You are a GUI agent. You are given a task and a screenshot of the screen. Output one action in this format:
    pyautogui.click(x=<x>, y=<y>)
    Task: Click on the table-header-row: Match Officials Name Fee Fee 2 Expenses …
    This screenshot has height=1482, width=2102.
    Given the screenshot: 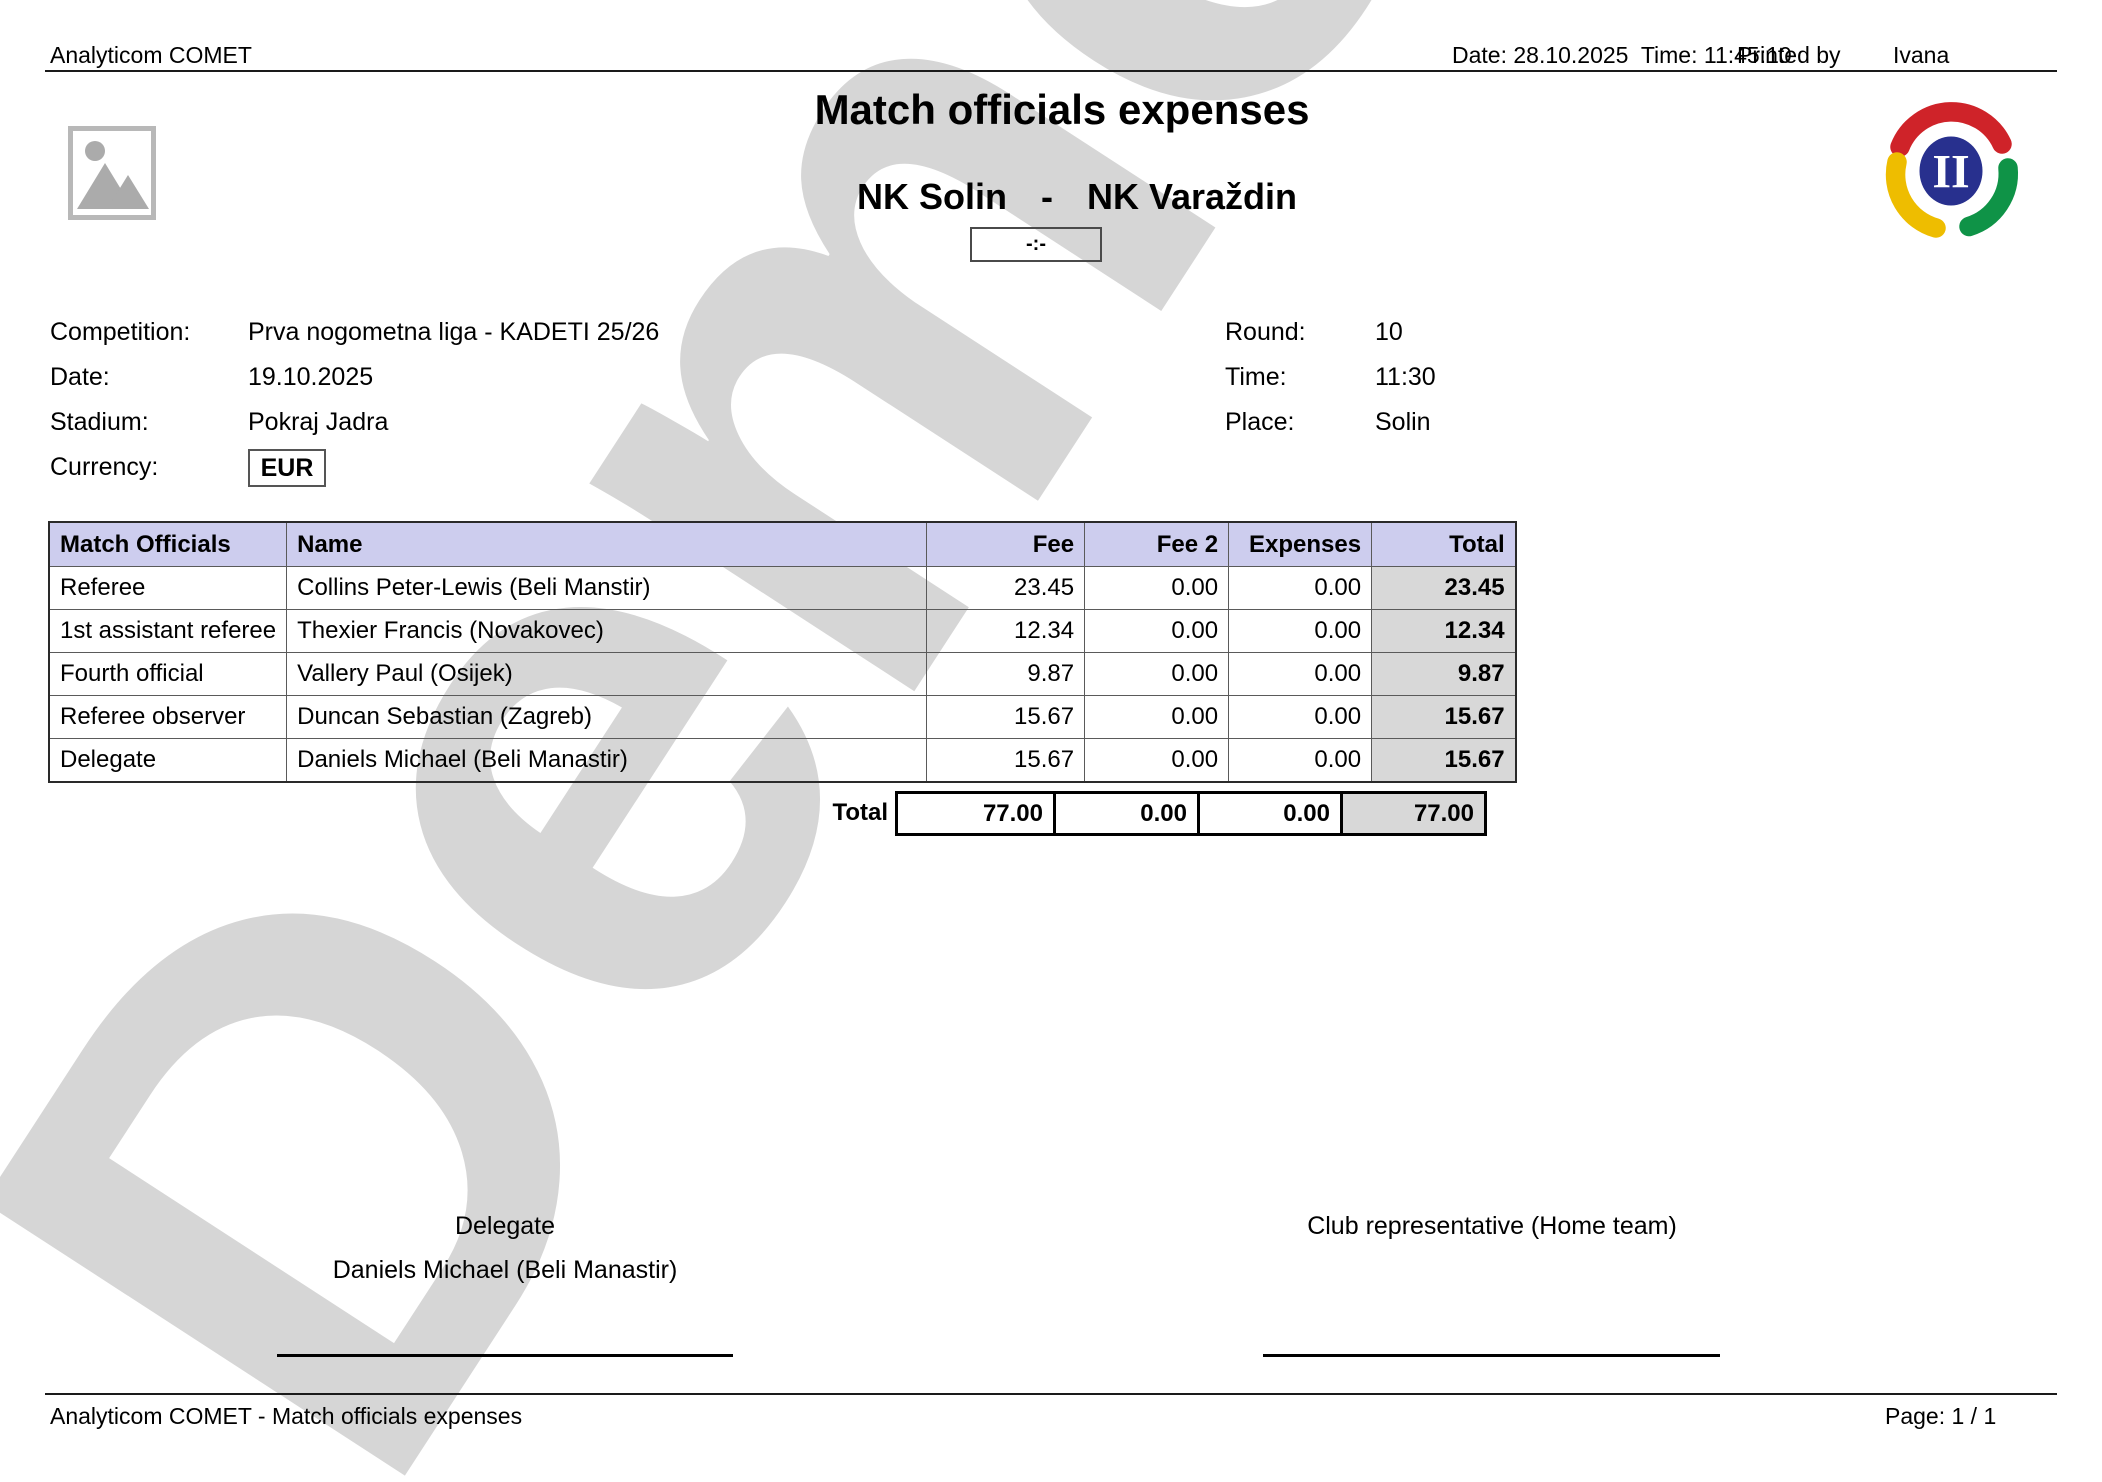 What is the action you would take?
    pyautogui.click(x=782, y=544)
    